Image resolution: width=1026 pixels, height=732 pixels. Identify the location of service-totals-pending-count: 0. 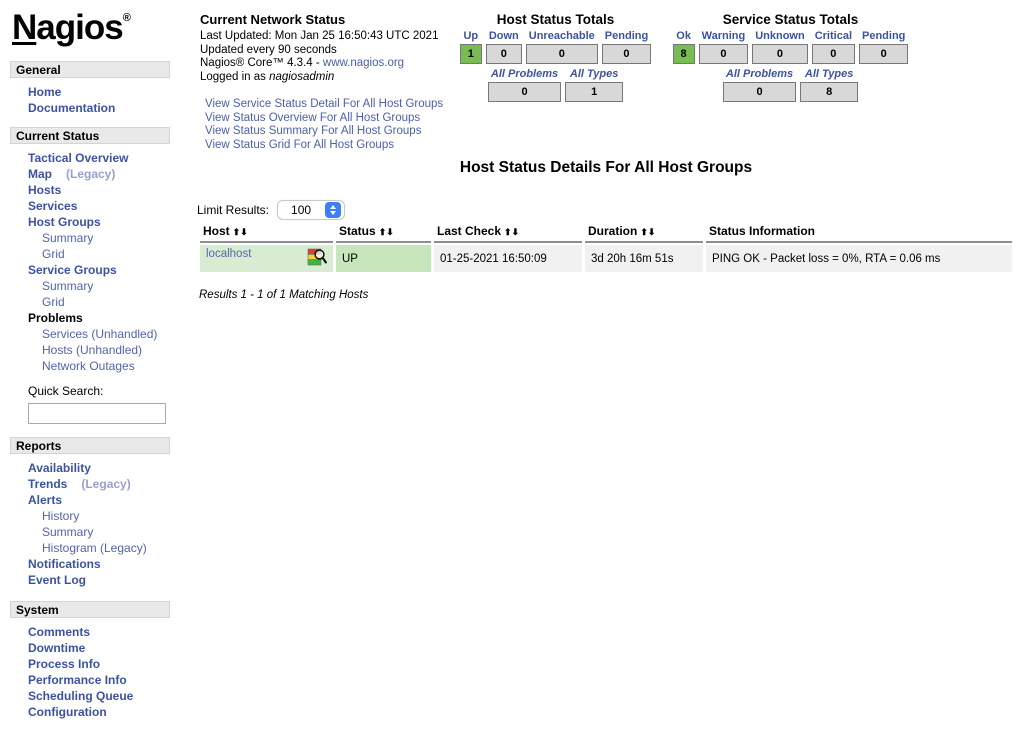
(884, 54).